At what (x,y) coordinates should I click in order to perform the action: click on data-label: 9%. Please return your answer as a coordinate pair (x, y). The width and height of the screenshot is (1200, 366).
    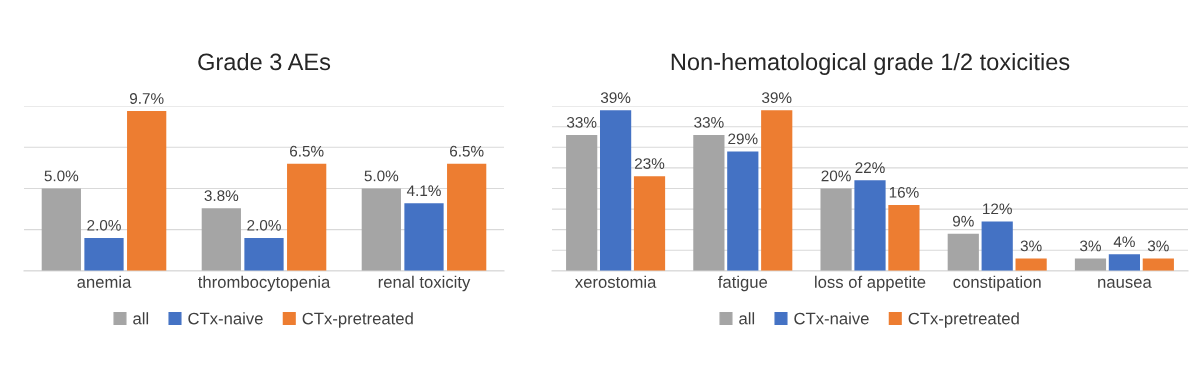
    Looking at the image, I should click on (963, 221).